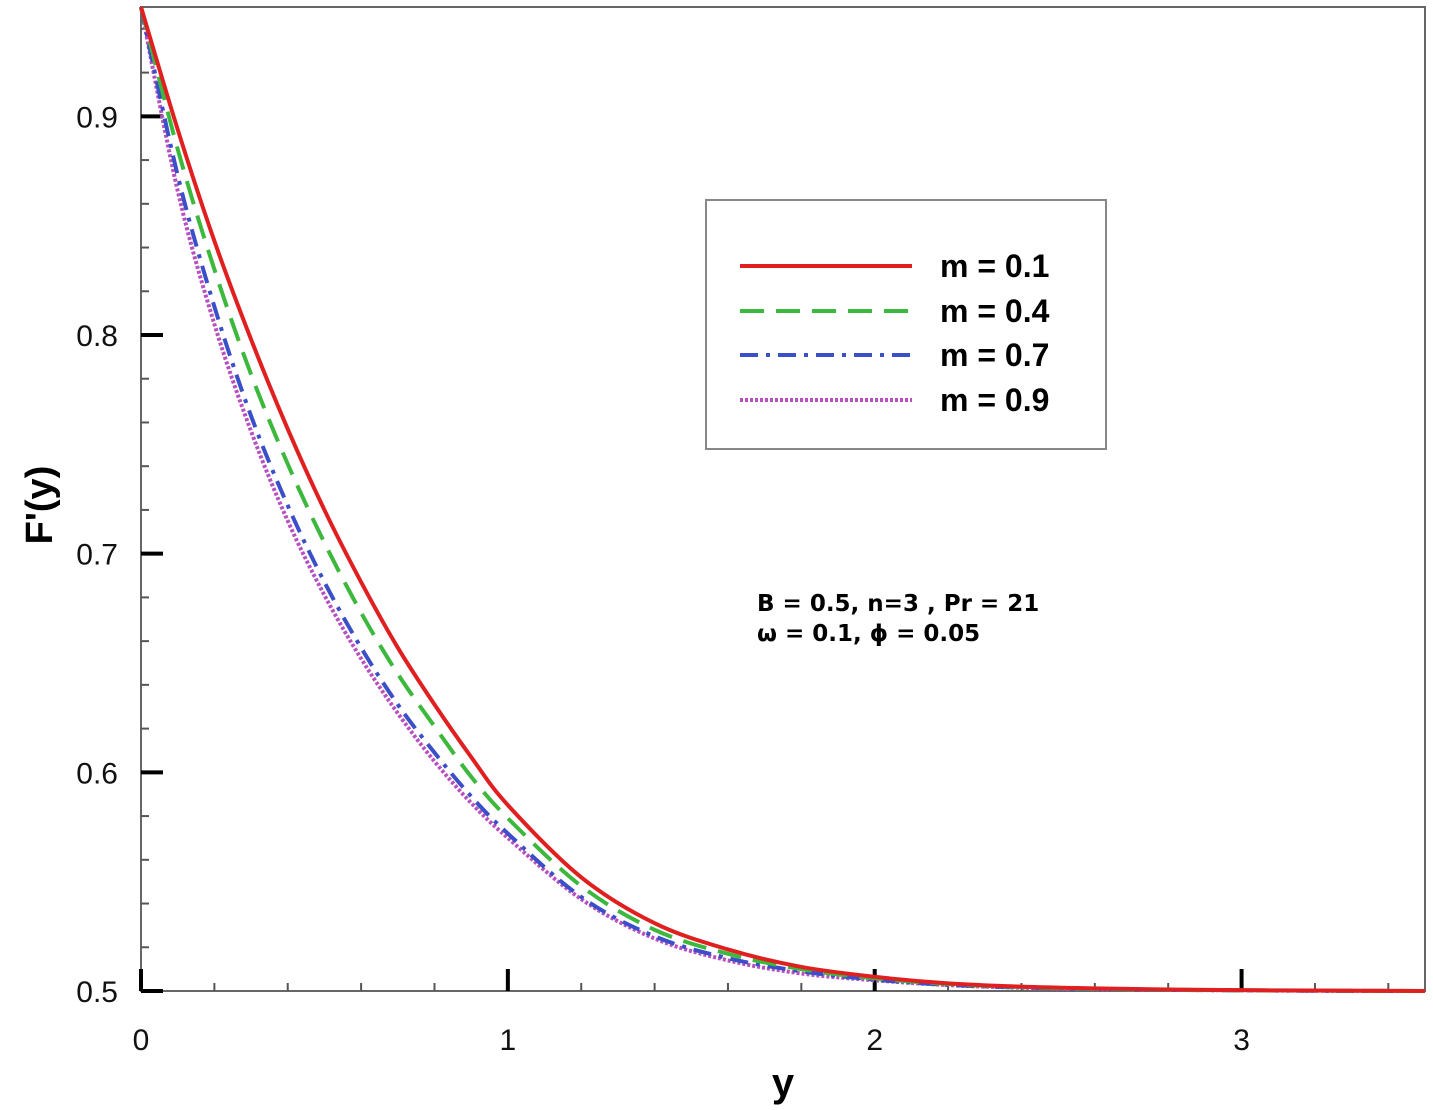 Image resolution: width=1433 pixels, height=1110 pixels. What do you see at coordinates (97, 773) in the screenshot?
I see `y-tick-label: 0.6` at bounding box center [97, 773].